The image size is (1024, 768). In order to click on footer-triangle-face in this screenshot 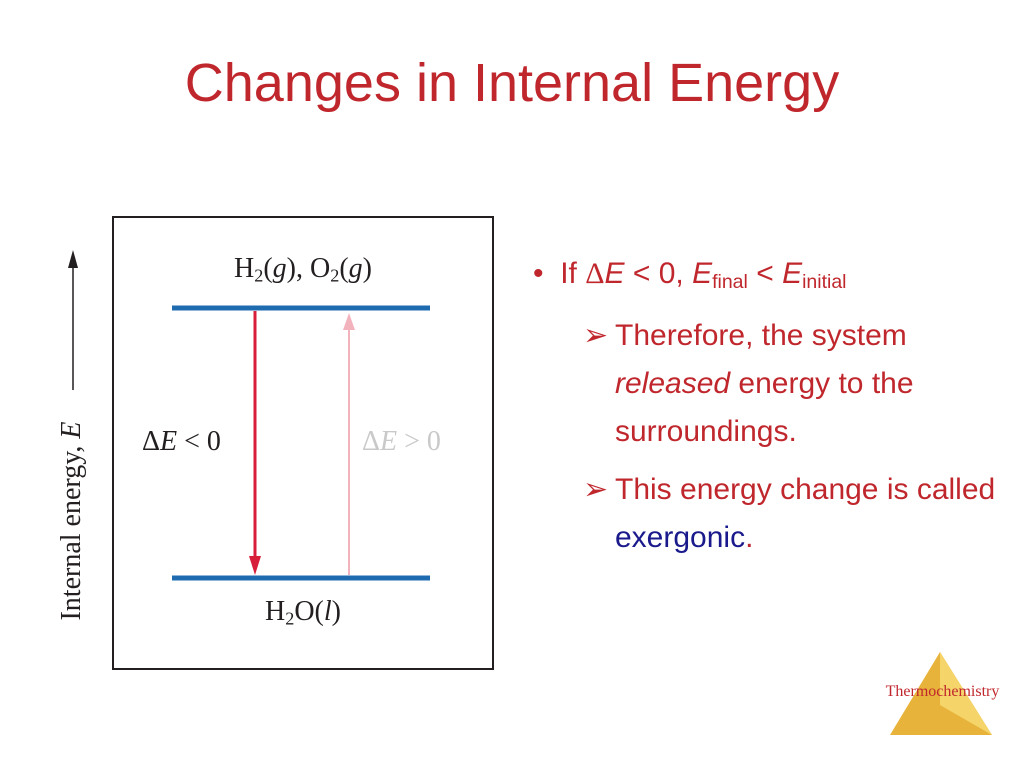, I will do `click(966, 693)`.